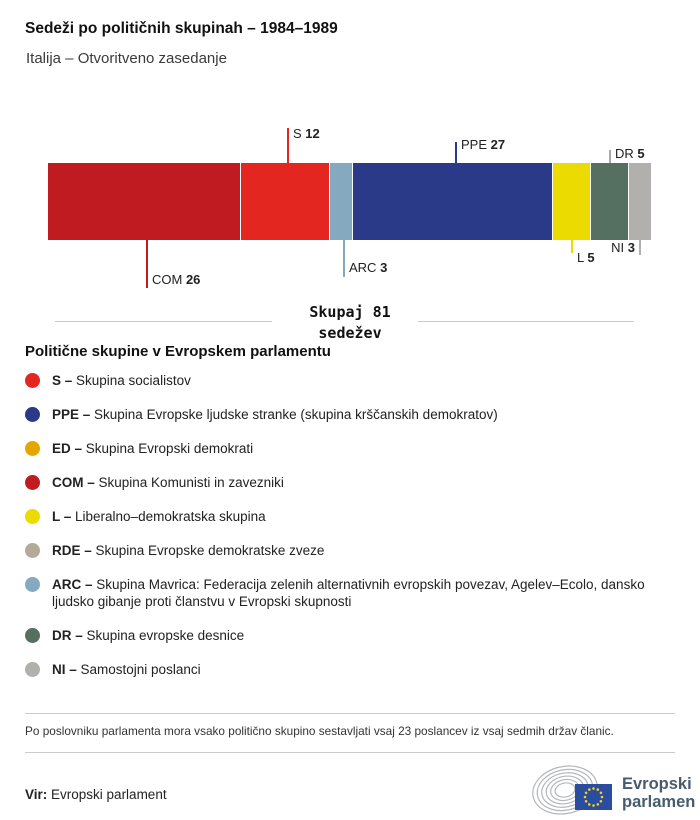  I want to click on legend-item-com: COM – Skupina Komunisti in zavezniki, so click(345, 482).